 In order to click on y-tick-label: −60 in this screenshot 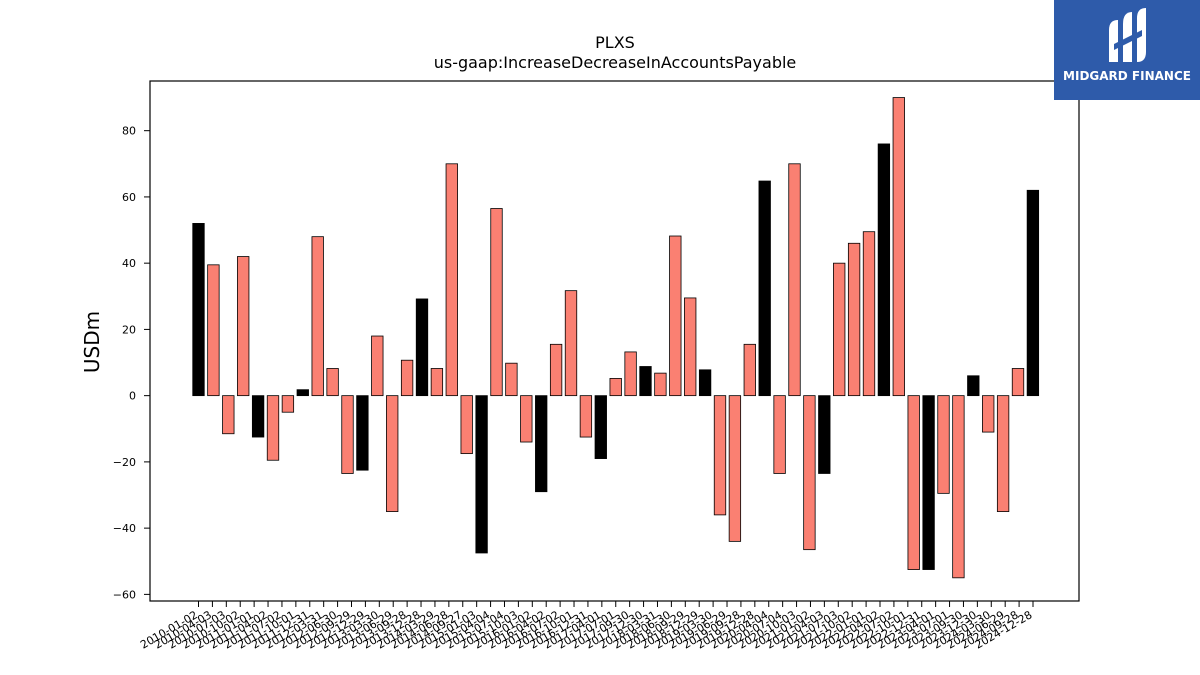, I will do `click(124, 594)`.